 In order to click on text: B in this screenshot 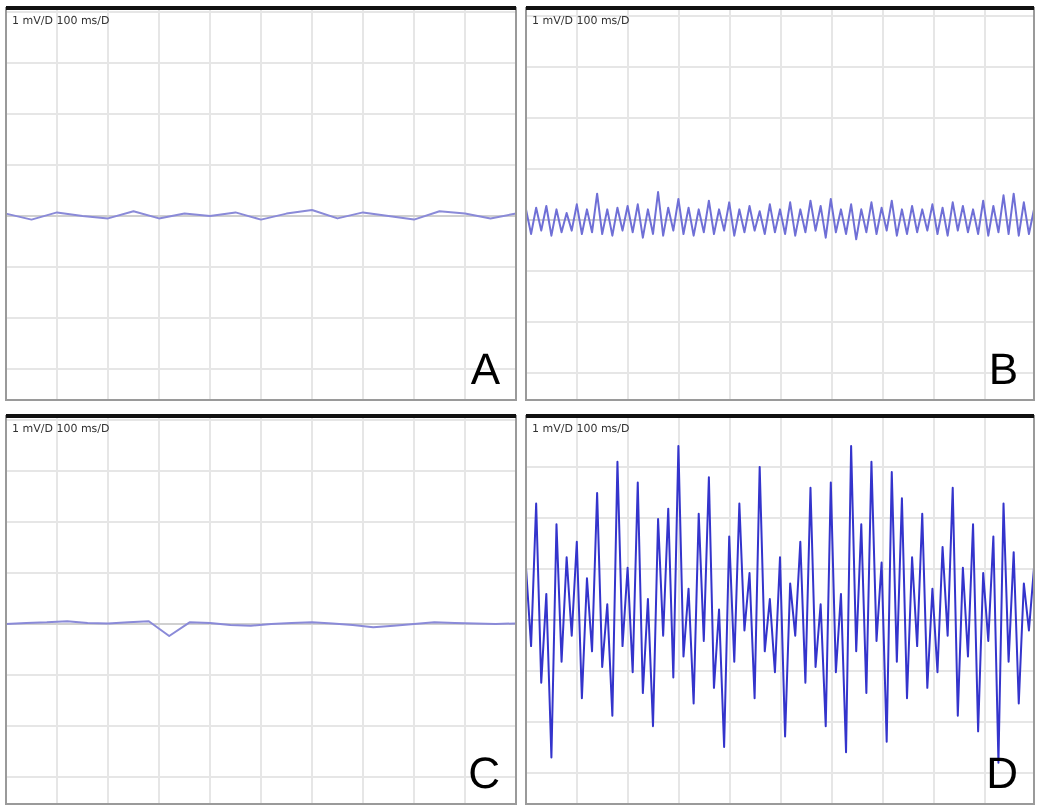, I will do `click(1003, 369)`.